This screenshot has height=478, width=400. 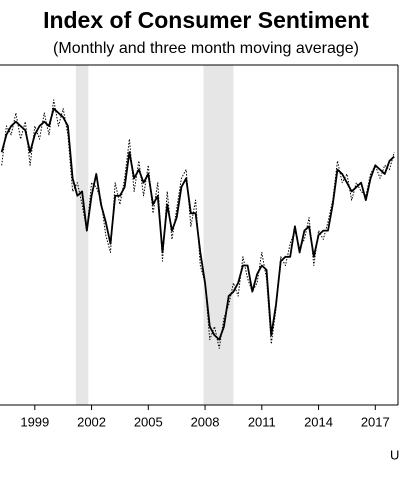 What do you see at coordinates (262, 421) in the screenshot?
I see `x-tick-label: 2011` at bounding box center [262, 421].